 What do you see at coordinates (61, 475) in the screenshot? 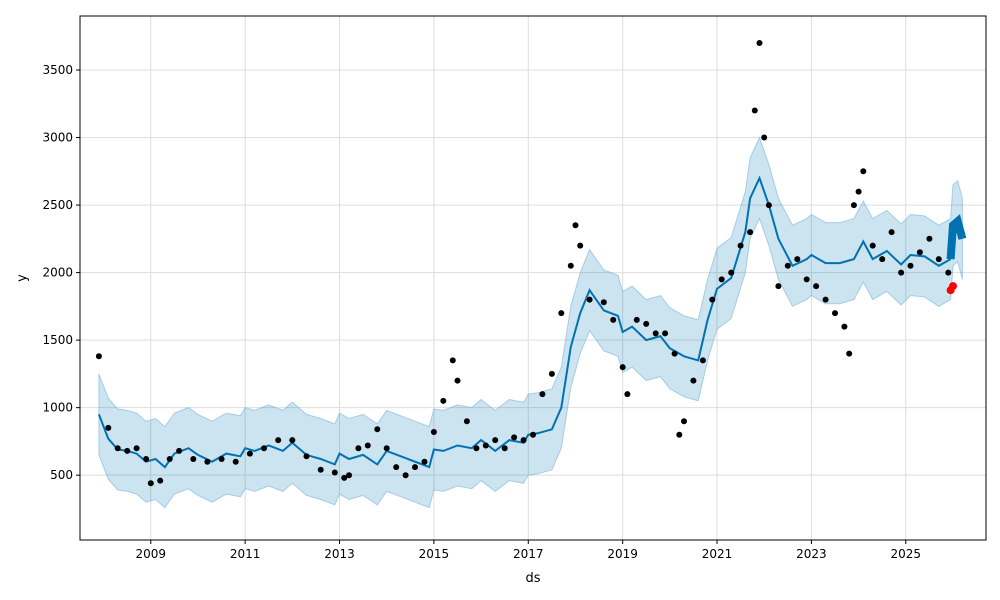
I see `y-tick-label: 500` at bounding box center [61, 475].